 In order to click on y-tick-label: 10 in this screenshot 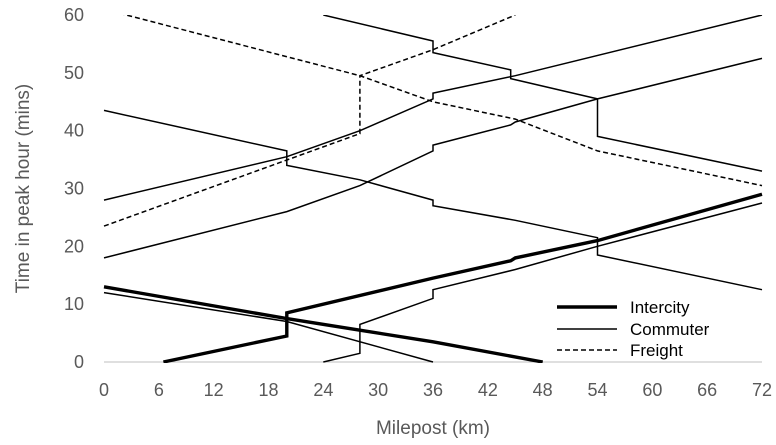, I will do `click(74, 304)`.